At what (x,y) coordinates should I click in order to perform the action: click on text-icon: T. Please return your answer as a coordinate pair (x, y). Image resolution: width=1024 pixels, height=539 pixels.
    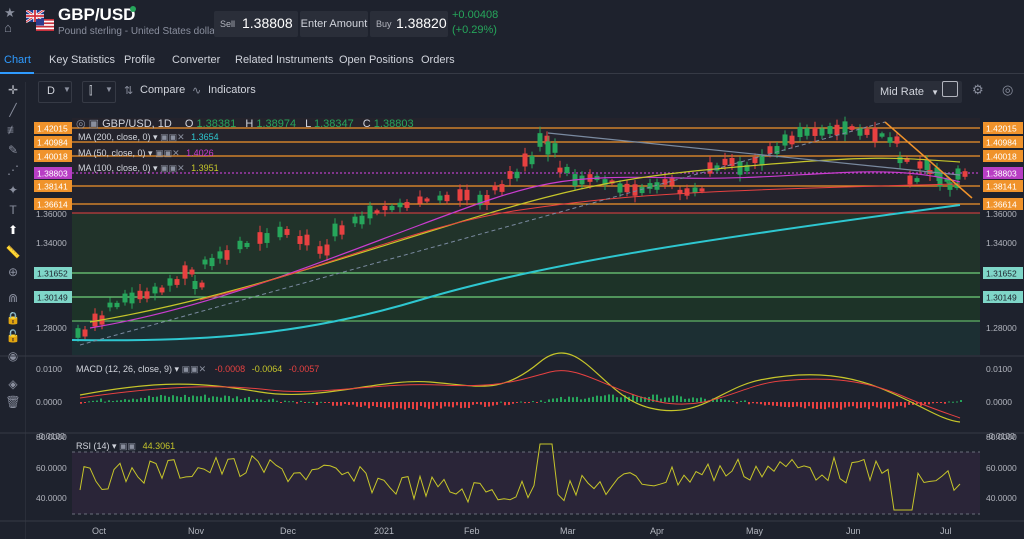
    Looking at the image, I should click on (13, 210).